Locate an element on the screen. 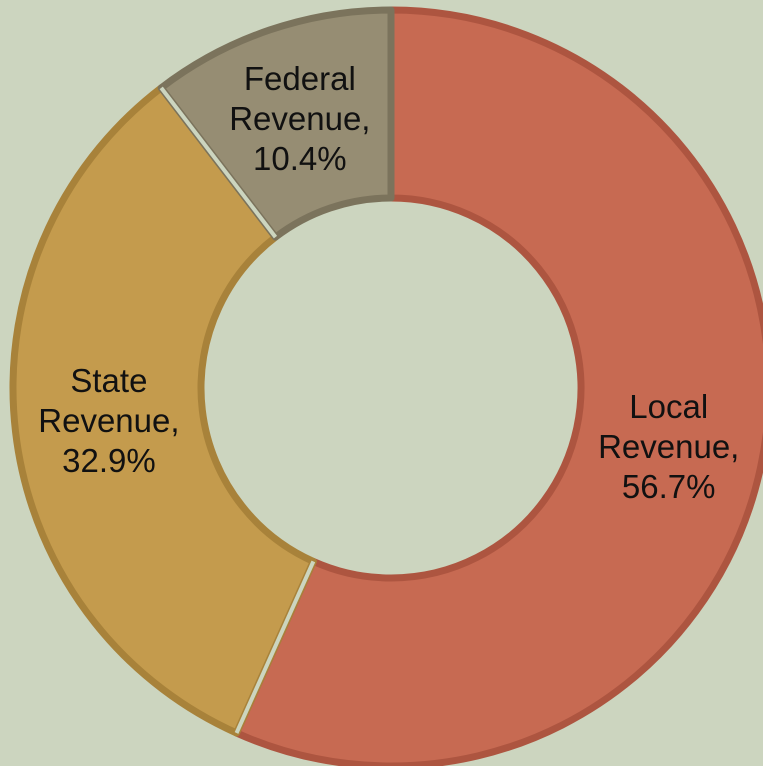 This screenshot has height=766, width=763. donut-slice is located at coordinates (276, 123).